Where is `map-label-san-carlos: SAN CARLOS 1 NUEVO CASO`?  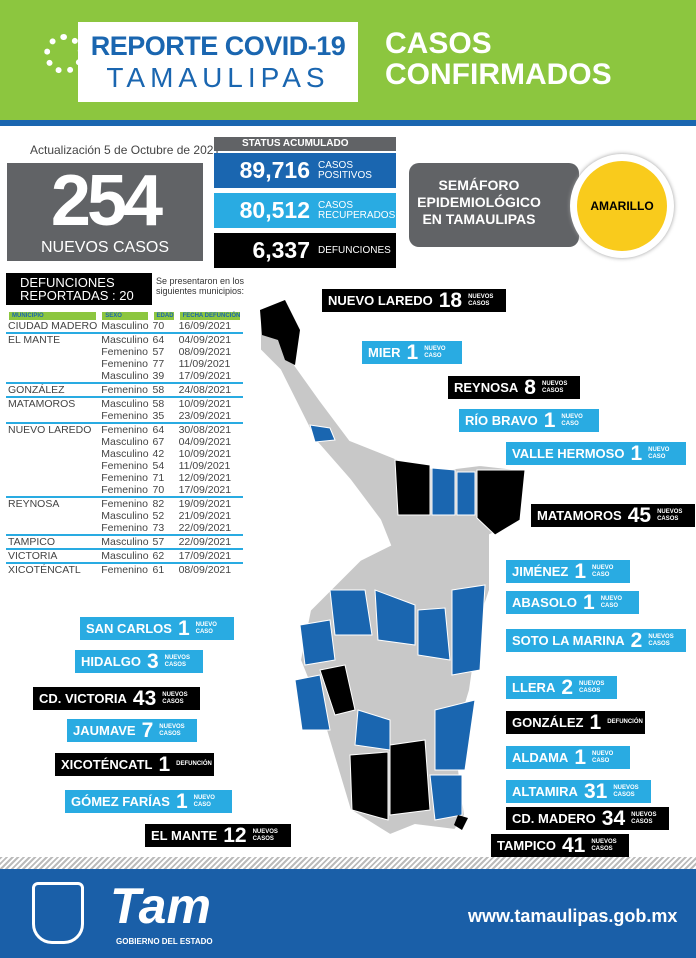 map-label-san-carlos: SAN CARLOS 1 NUEVO CASO is located at coordinates (157, 628).